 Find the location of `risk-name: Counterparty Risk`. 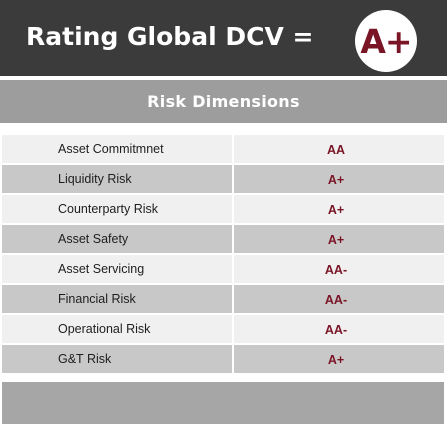

risk-name: Counterparty Risk is located at coordinates (108, 209).